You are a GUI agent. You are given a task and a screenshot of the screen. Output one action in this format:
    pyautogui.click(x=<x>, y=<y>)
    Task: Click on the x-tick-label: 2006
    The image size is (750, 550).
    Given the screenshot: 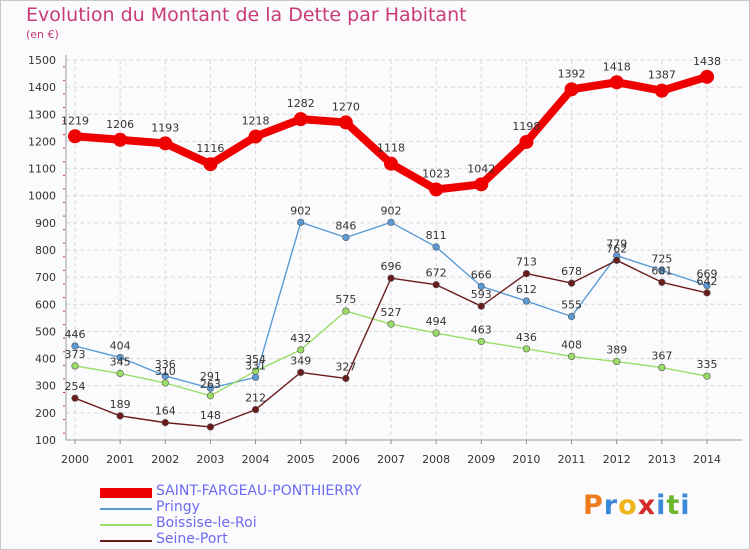 What is the action you would take?
    pyautogui.click(x=346, y=459)
    